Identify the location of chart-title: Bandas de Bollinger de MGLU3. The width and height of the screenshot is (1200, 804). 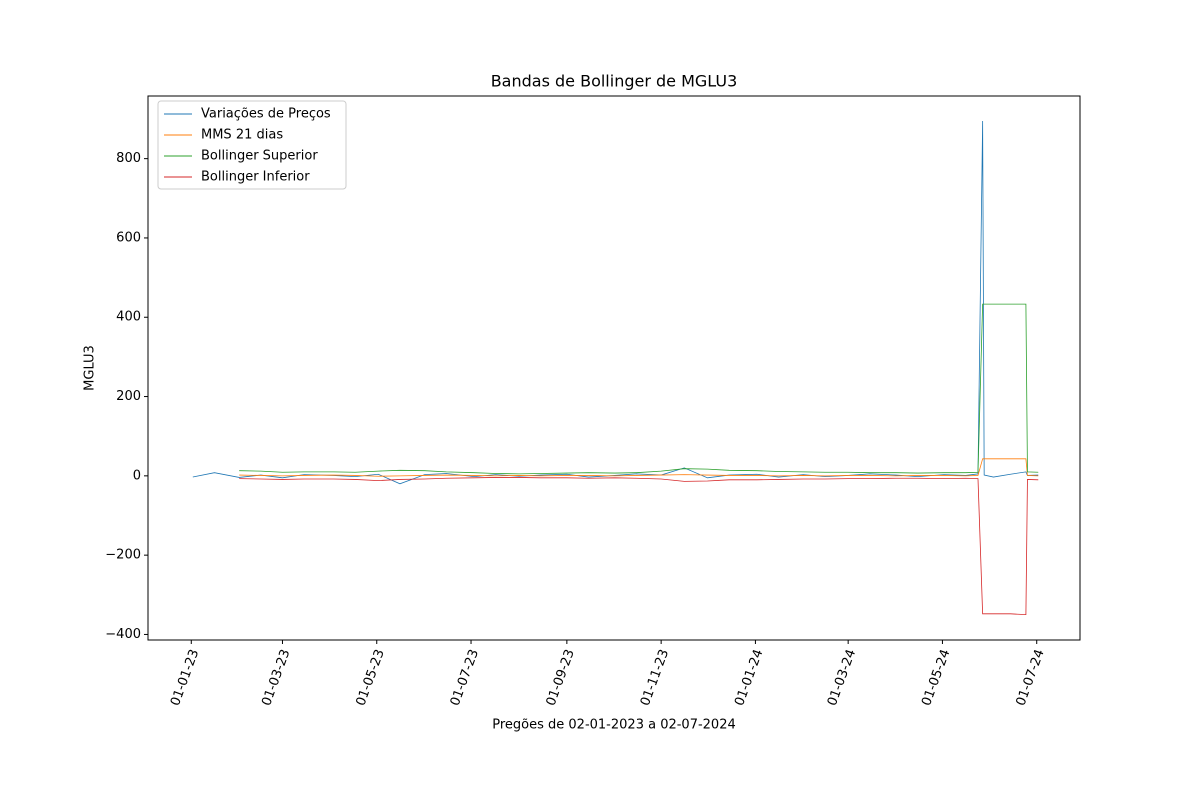
(614, 81).